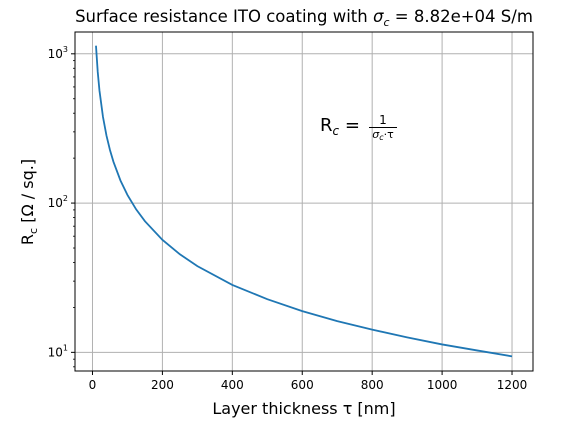  Describe the element at coordinates (512, 385) in the screenshot. I see `x-tick-label: 1200` at that location.